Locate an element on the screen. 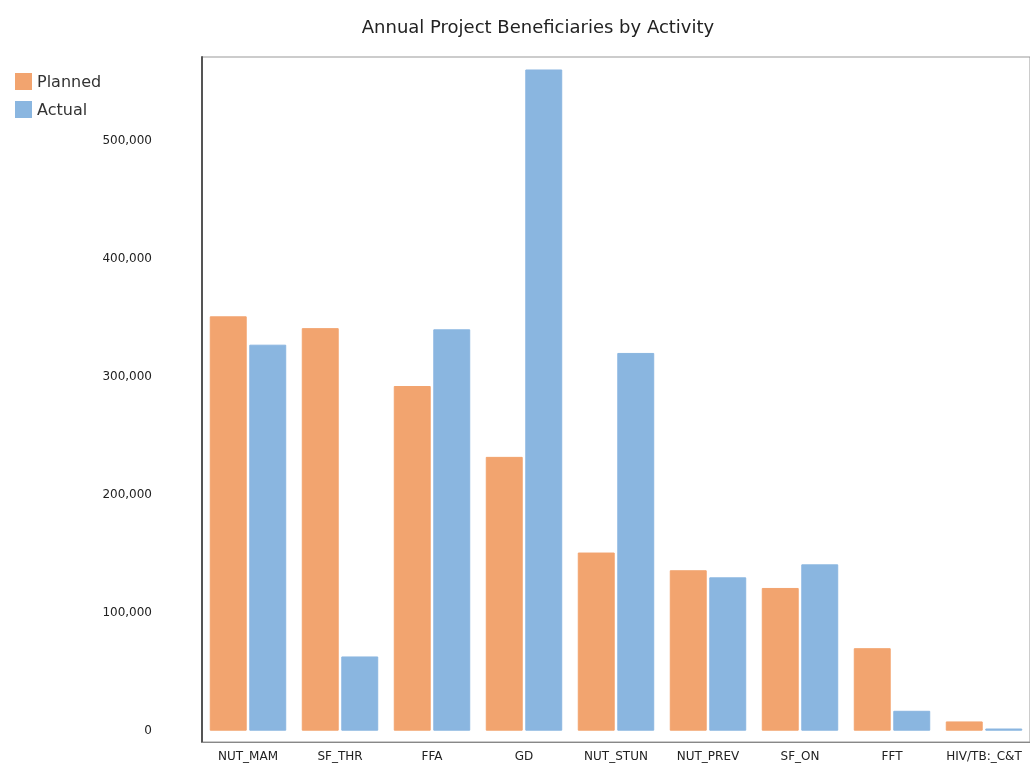 Image resolution: width=1030 pixels, height=767 pixels. x-tick-label: FFT is located at coordinates (892, 756).